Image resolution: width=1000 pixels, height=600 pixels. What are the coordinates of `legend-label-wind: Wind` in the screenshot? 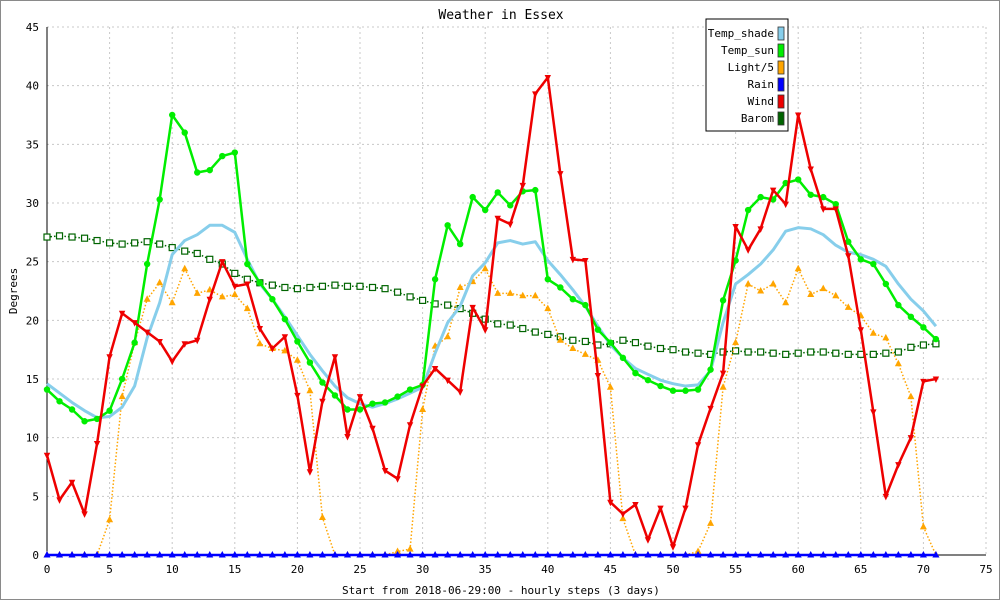 It's located at (761, 101).